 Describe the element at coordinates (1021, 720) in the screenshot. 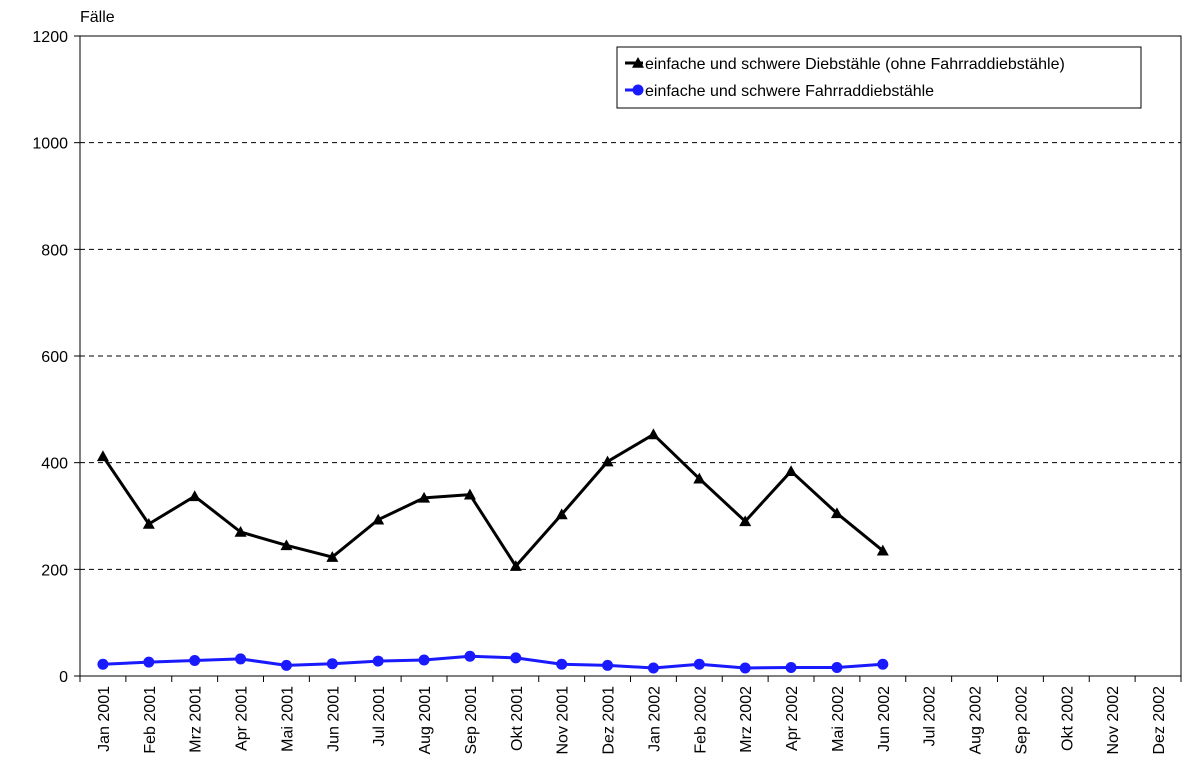

I see `x-tick-label: Sep 2002` at that location.